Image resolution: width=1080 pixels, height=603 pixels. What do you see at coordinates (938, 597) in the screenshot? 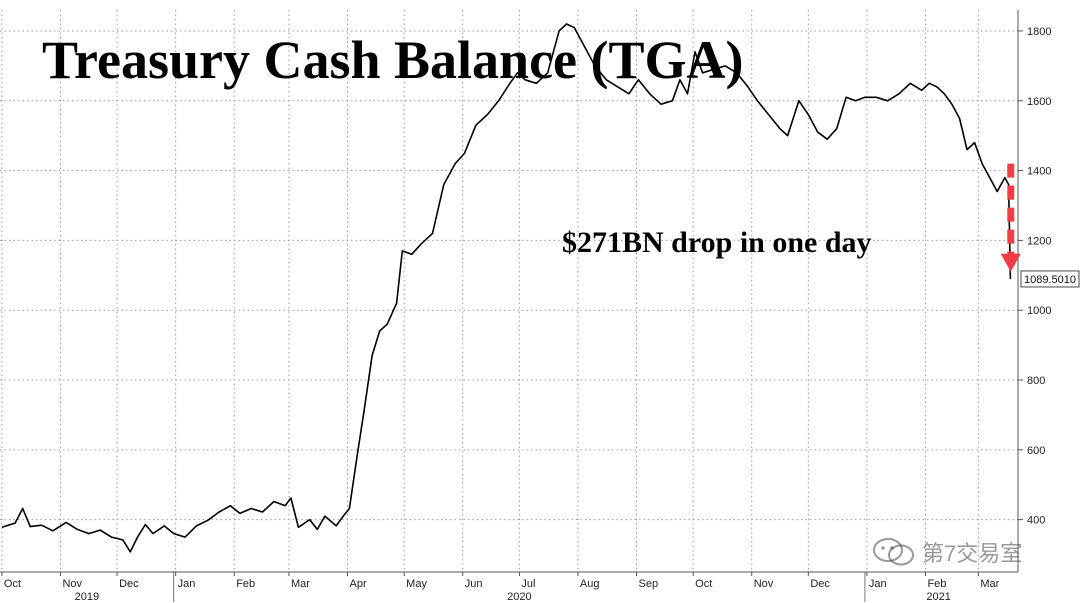
I see `x-year-label: 2021` at bounding box center [938, 597].